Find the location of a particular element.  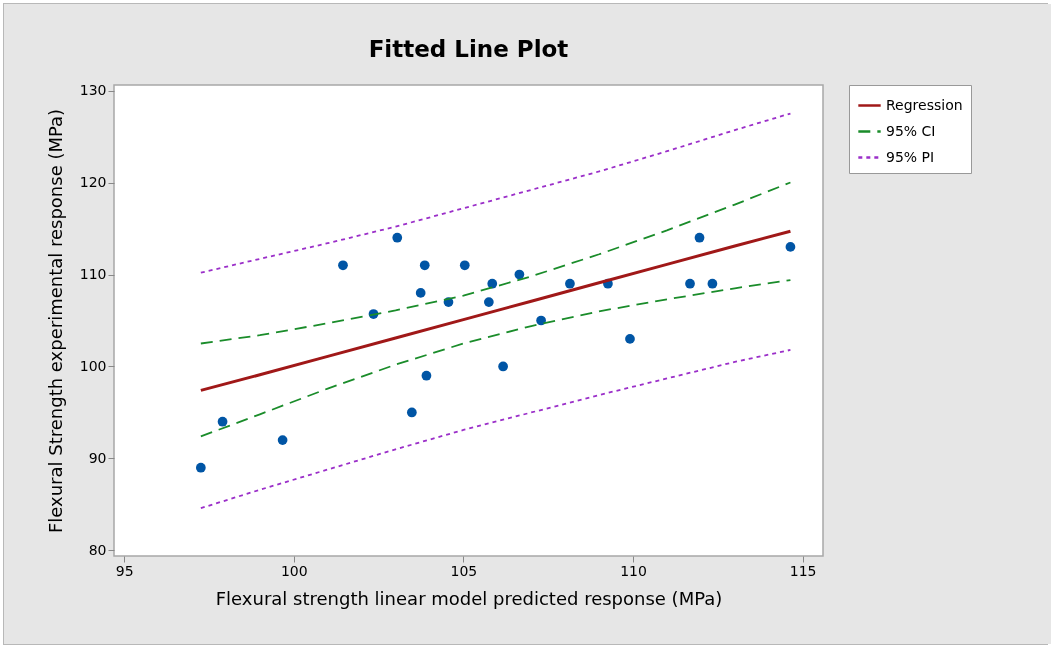

y-tick-label: 90 is located at coordinates (97, 457).